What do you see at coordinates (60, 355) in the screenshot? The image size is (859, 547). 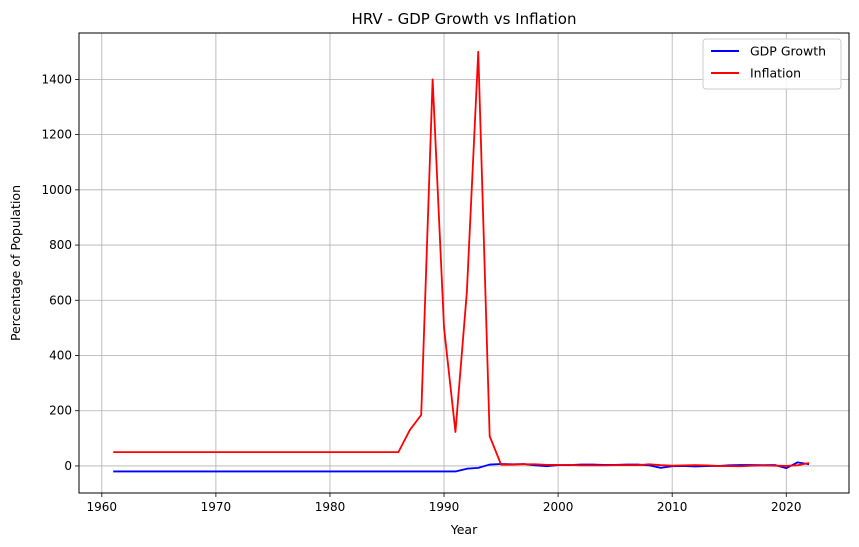 I see `y-tick-label: 400` at bounding box center [60, 355].